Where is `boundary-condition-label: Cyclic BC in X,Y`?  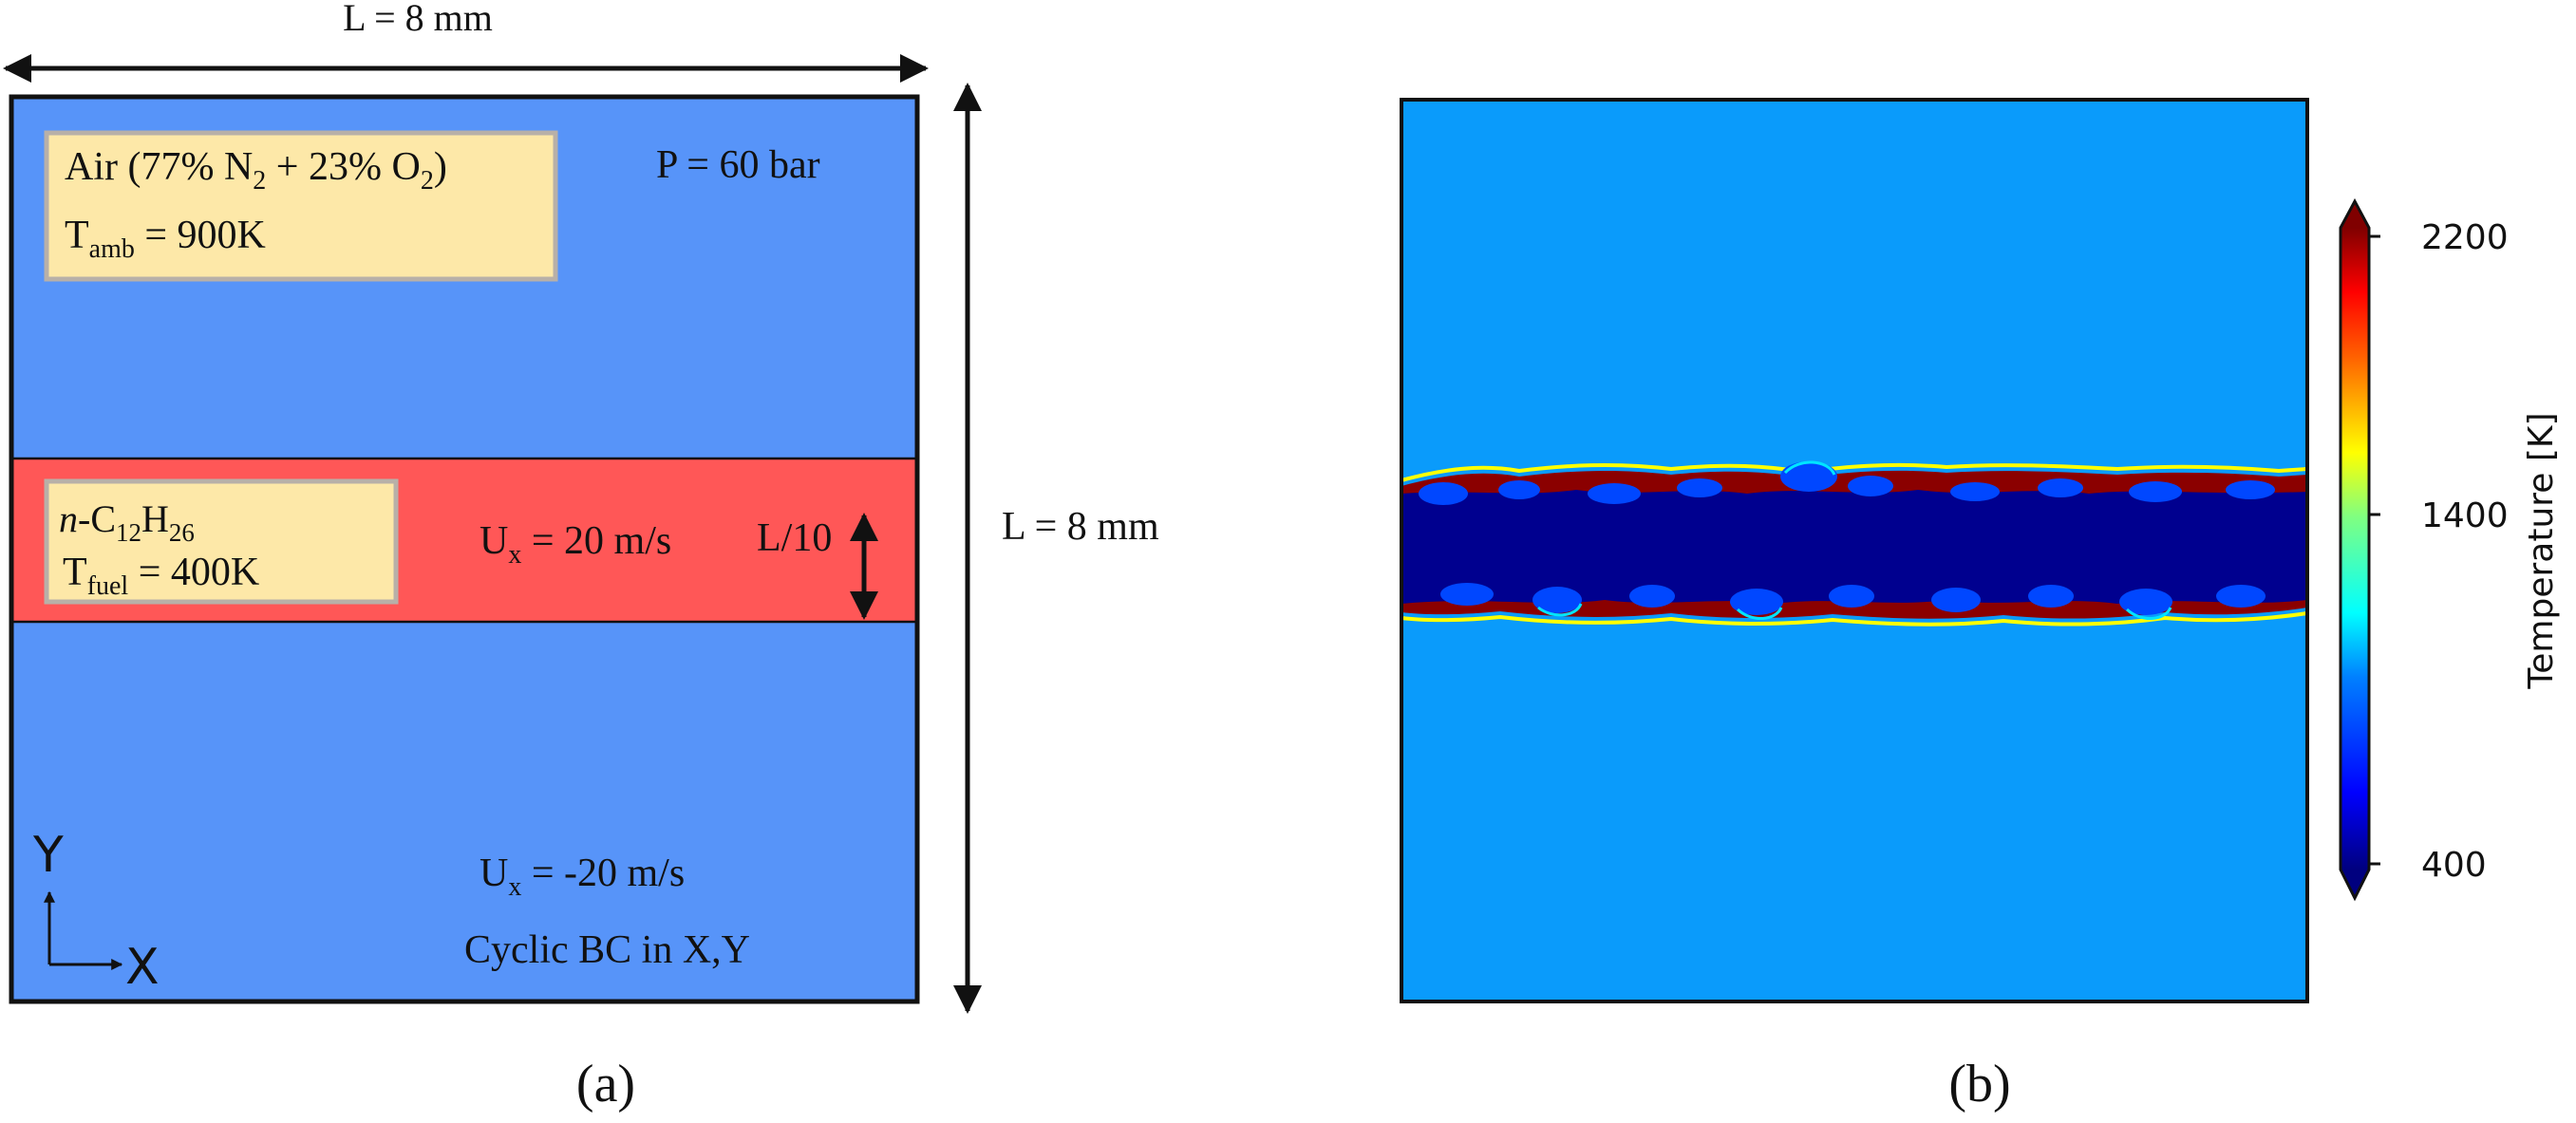
boundary-condition-label: Cyclic BC in X,Y is located at coordinates (607, 950).